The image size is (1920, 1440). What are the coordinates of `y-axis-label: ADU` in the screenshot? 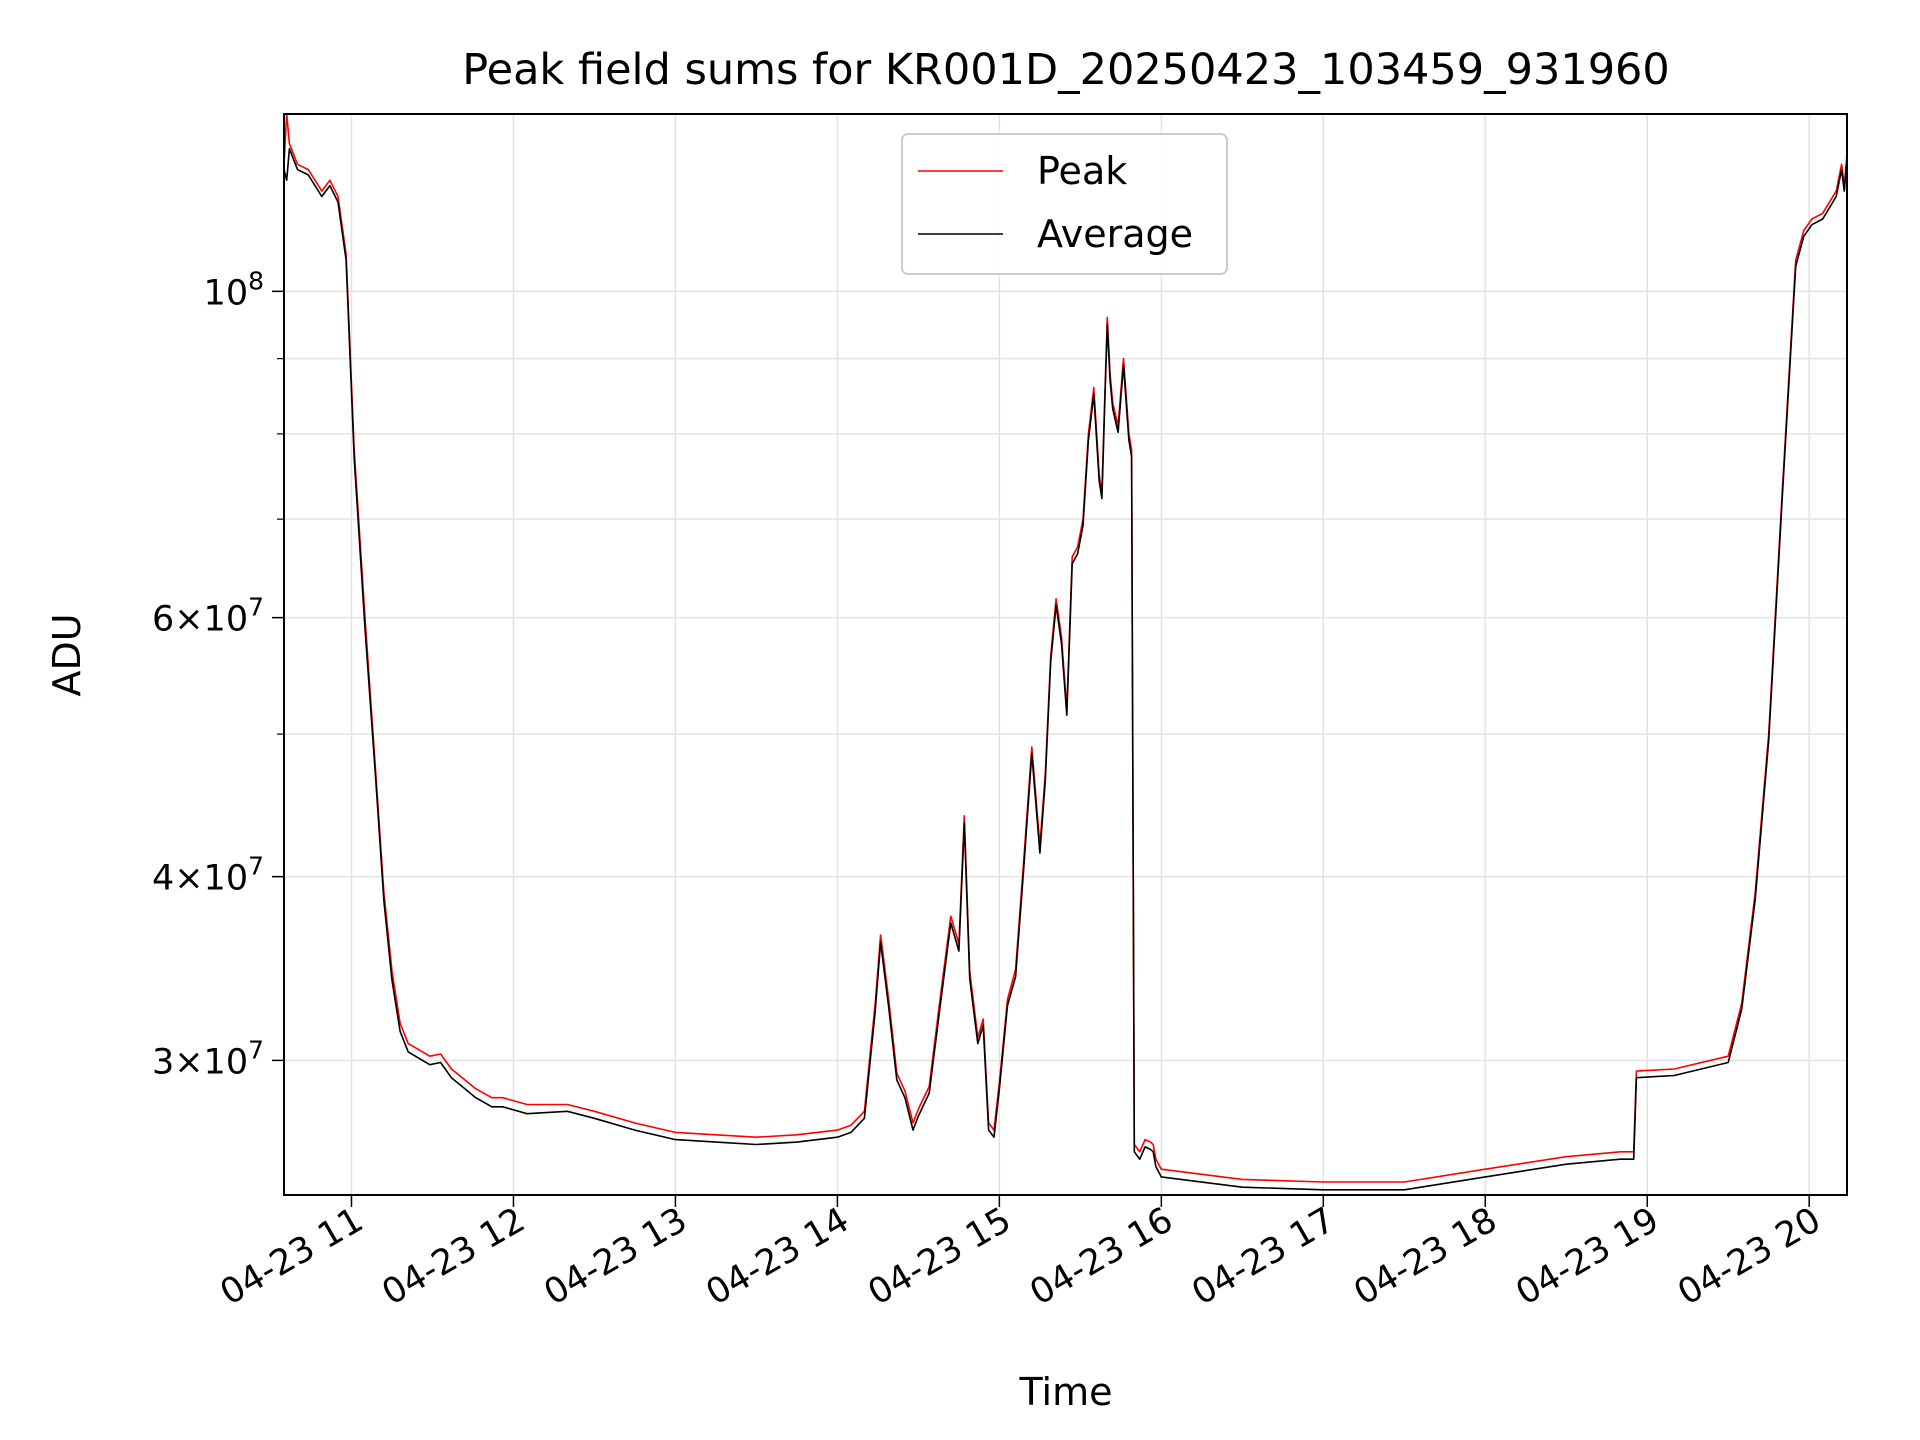 It's located at (67, 654).